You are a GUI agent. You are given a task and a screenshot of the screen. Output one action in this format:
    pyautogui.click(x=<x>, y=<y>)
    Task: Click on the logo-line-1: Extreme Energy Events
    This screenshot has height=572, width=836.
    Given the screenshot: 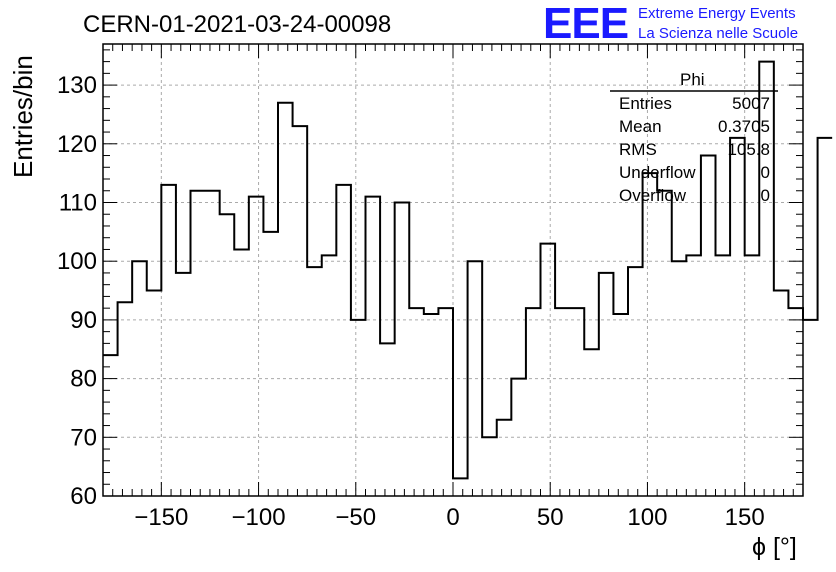 What is the action you would take?
    pyautogui.click(x=717, y=13)
    